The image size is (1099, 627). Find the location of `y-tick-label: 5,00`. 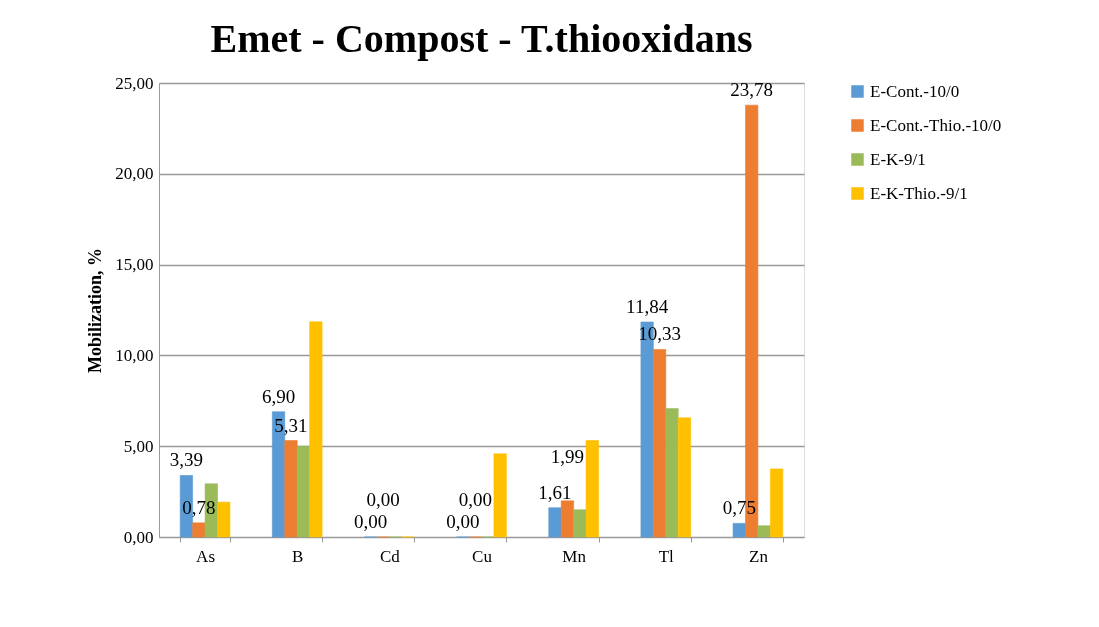

y-tick-label: 5,00 is located at coordinates (138, 446).